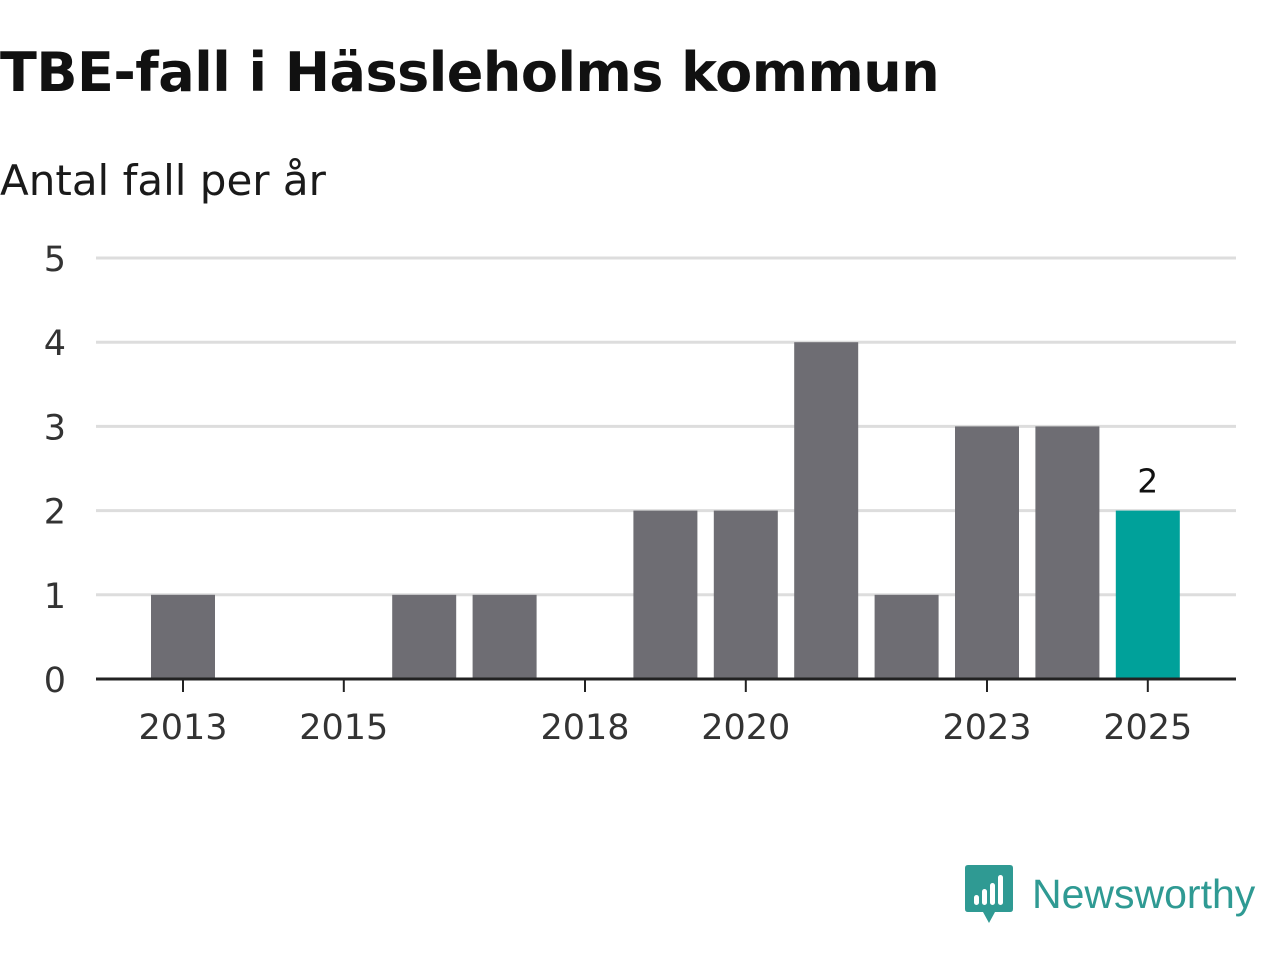 Image resolution: width=1280 pixels, height=960 pixels. Describe the element at coordinates (745, 594) in the screenshot. I see `bar-2020` at that location.